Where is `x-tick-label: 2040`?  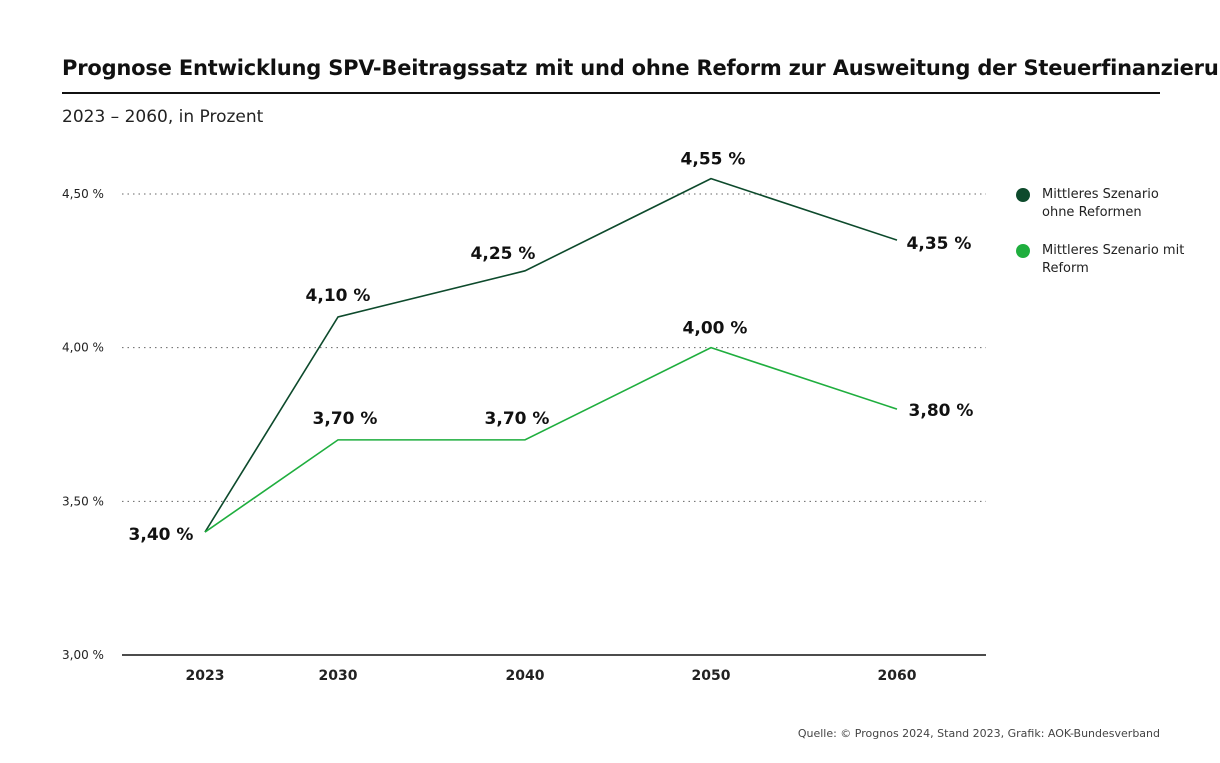
x-tick-label: 2040 is located at coordinates (525, 676).